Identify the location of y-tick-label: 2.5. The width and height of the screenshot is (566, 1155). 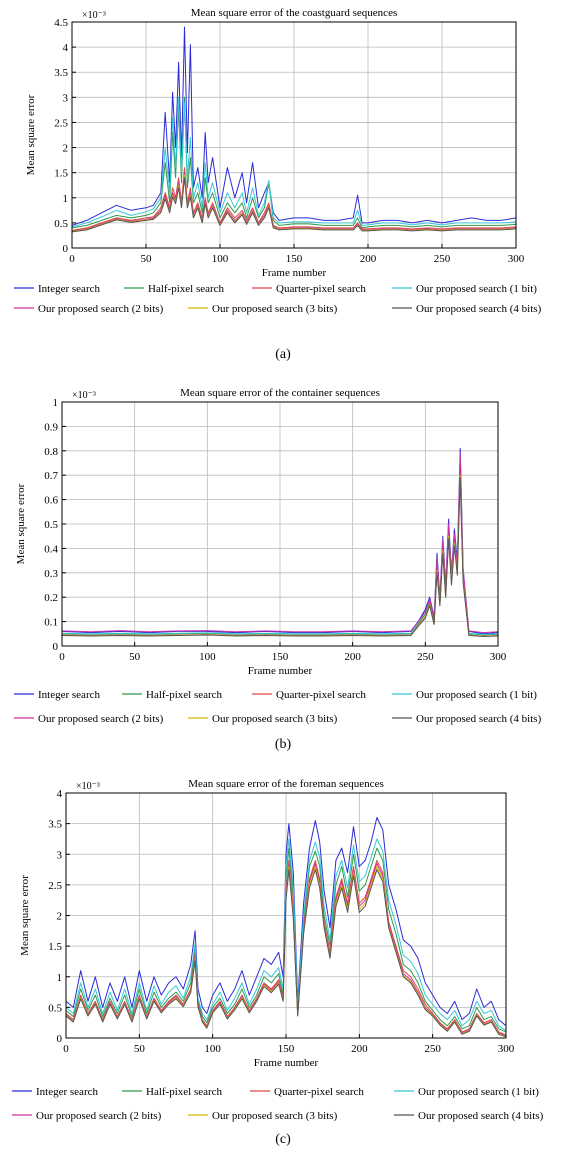
(61, 123).